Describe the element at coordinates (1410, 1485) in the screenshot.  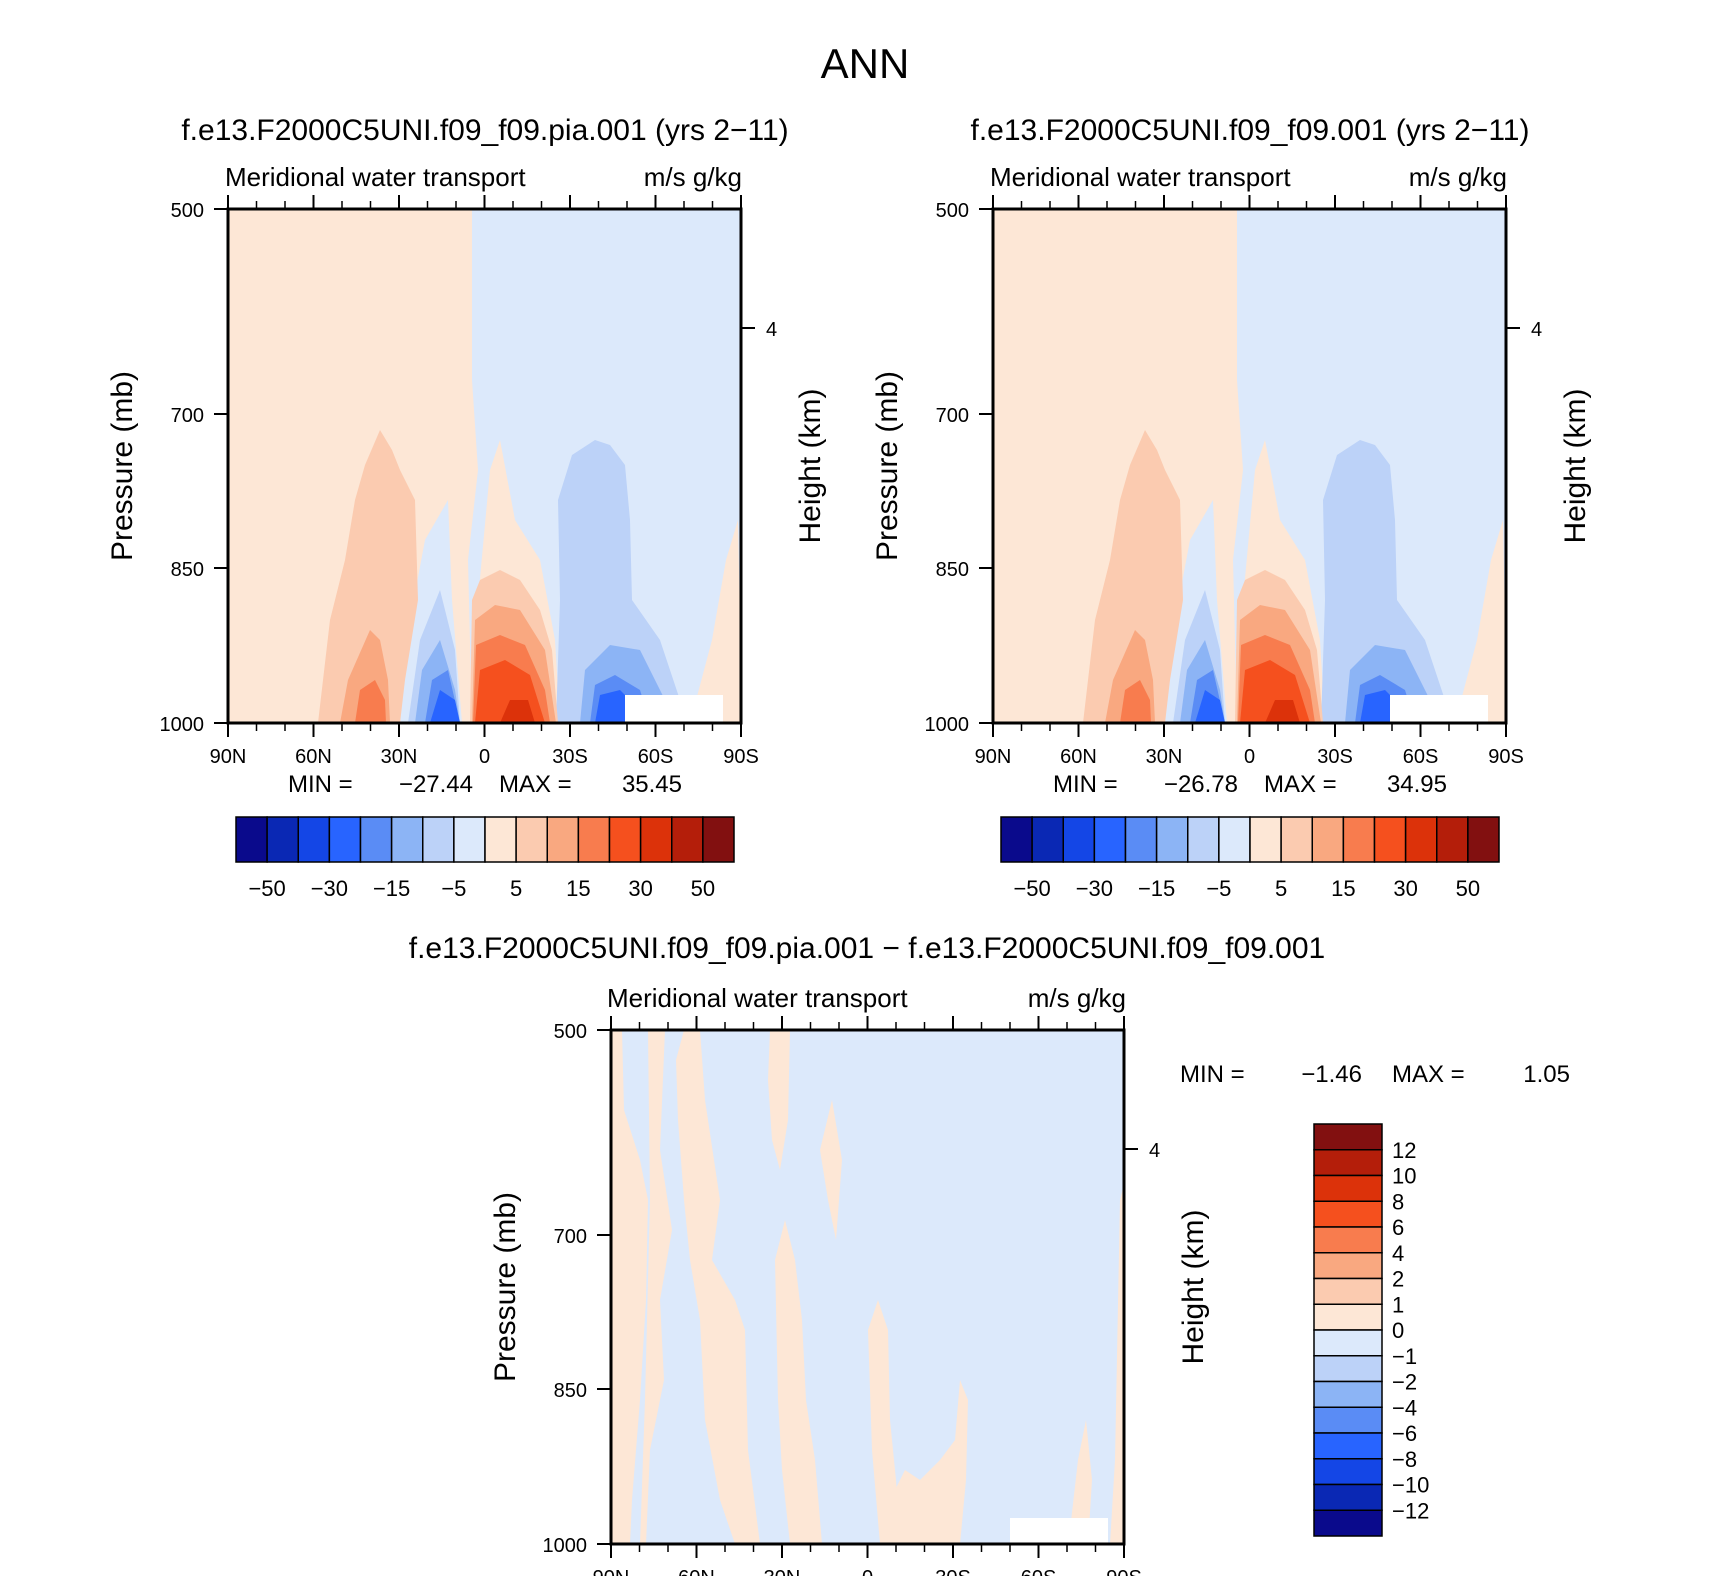
I see `colorbar-label: −10` at that location.